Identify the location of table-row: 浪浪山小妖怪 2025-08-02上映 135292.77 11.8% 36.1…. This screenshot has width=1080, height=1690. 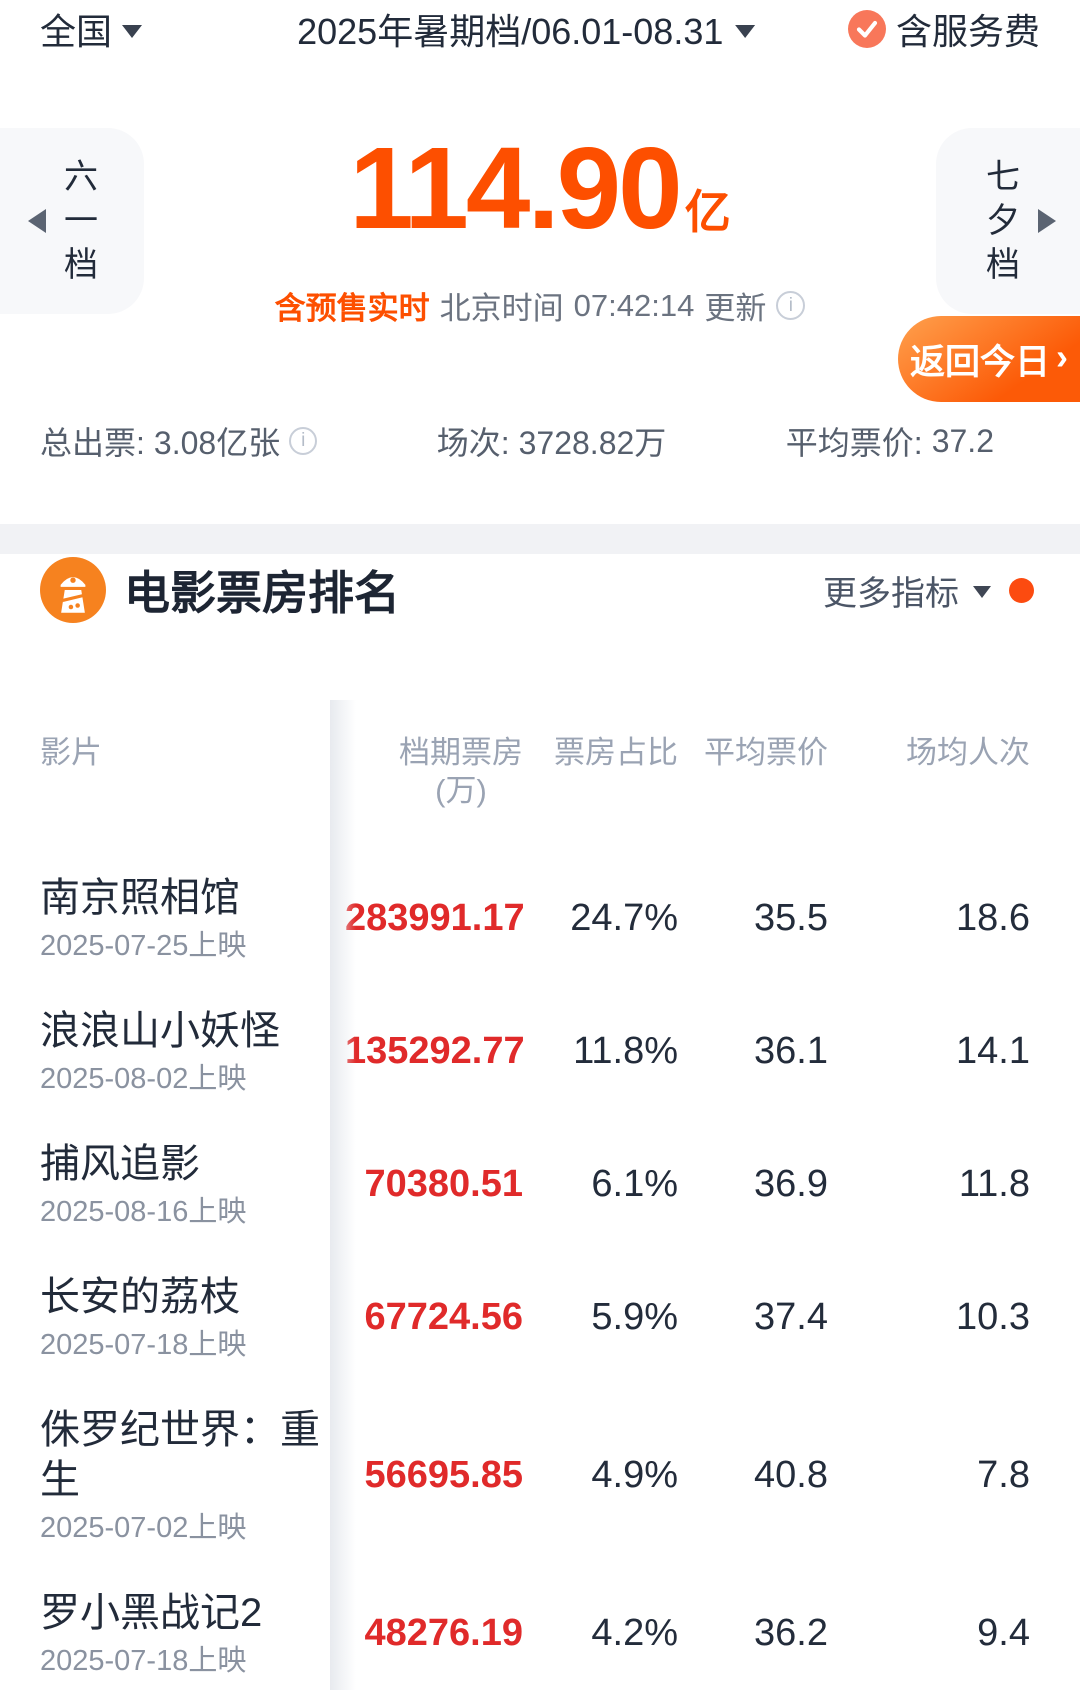
(540, 1051).